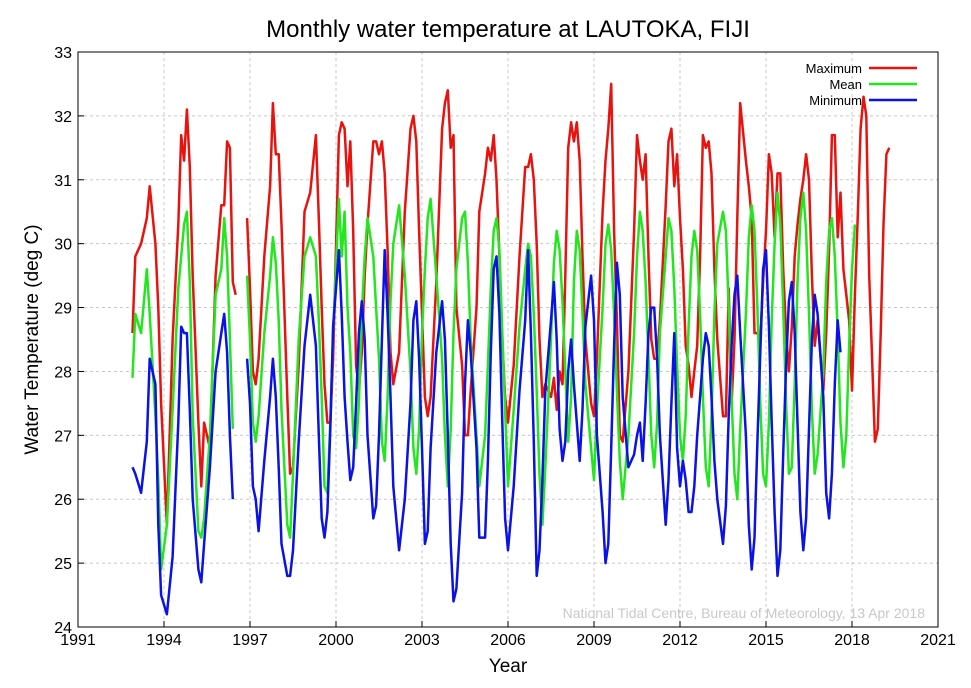  Describe the element at coordinates (32, 339) in the screenshot. I see `y-axis-label: Water Temperature (deg C)` at that location.